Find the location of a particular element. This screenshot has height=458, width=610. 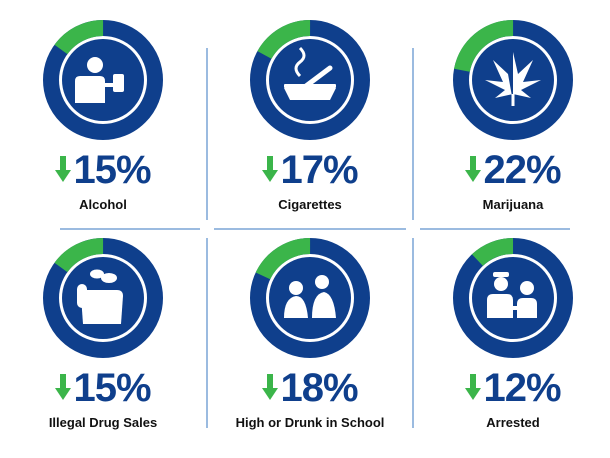

donut-chart-arrested is located at coordinates (513, 298).